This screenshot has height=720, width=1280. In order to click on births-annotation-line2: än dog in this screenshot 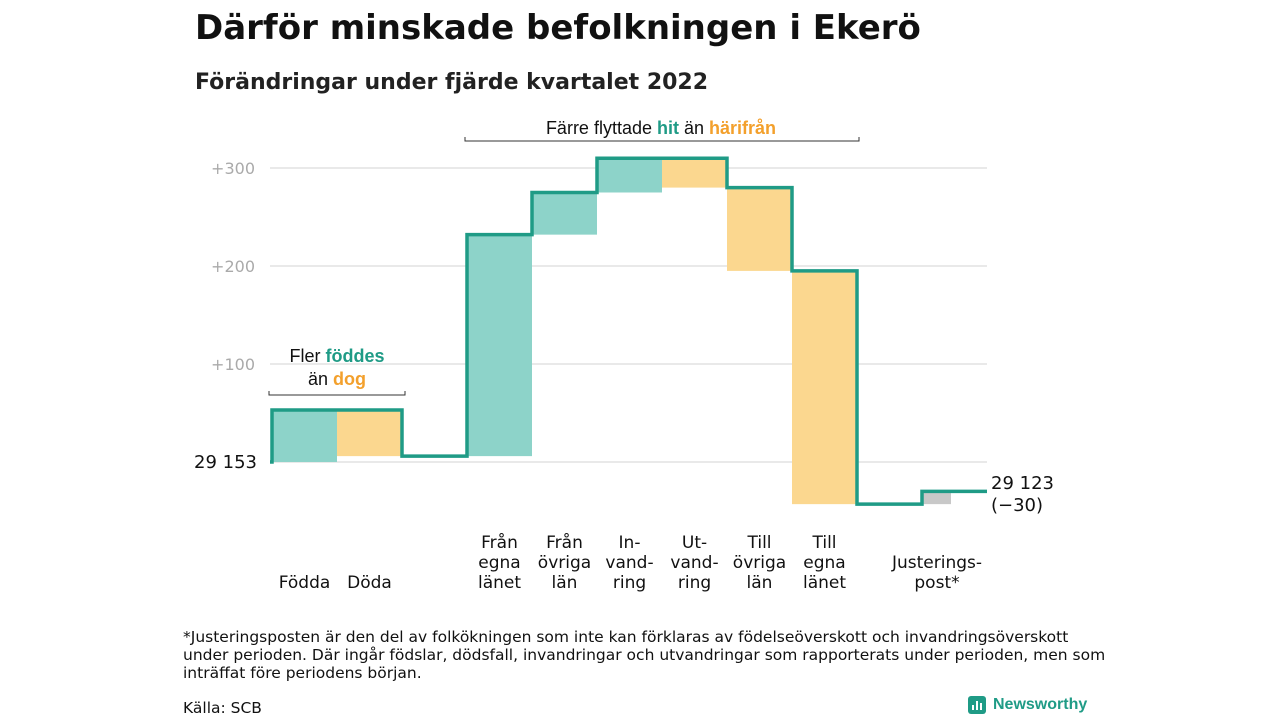, I will do `click(337, 379)`.